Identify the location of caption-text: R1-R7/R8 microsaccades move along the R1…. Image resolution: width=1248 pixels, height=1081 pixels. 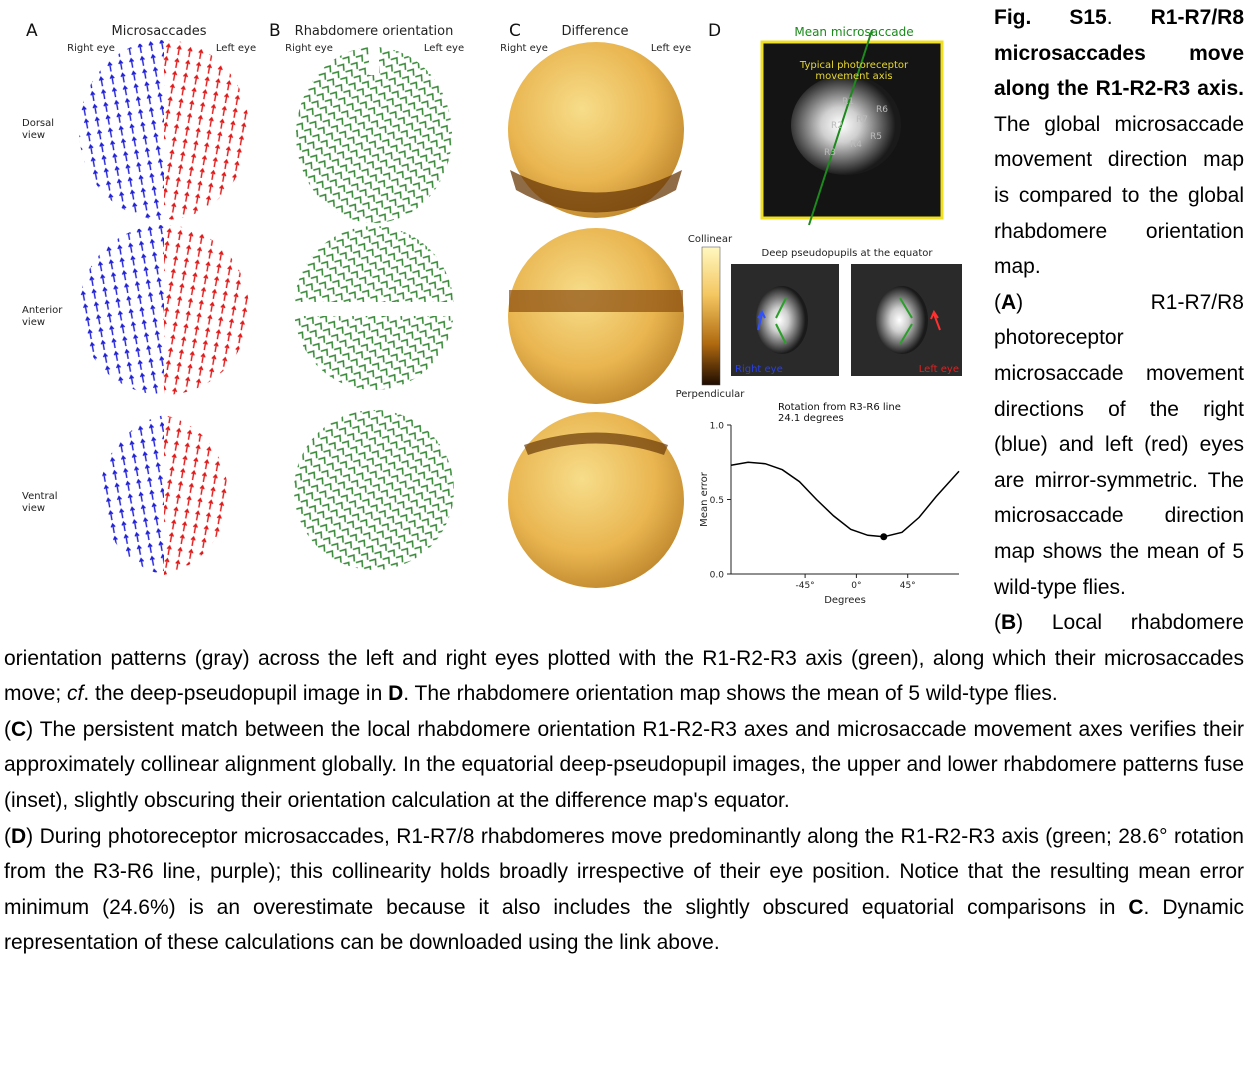
(1119, 53).